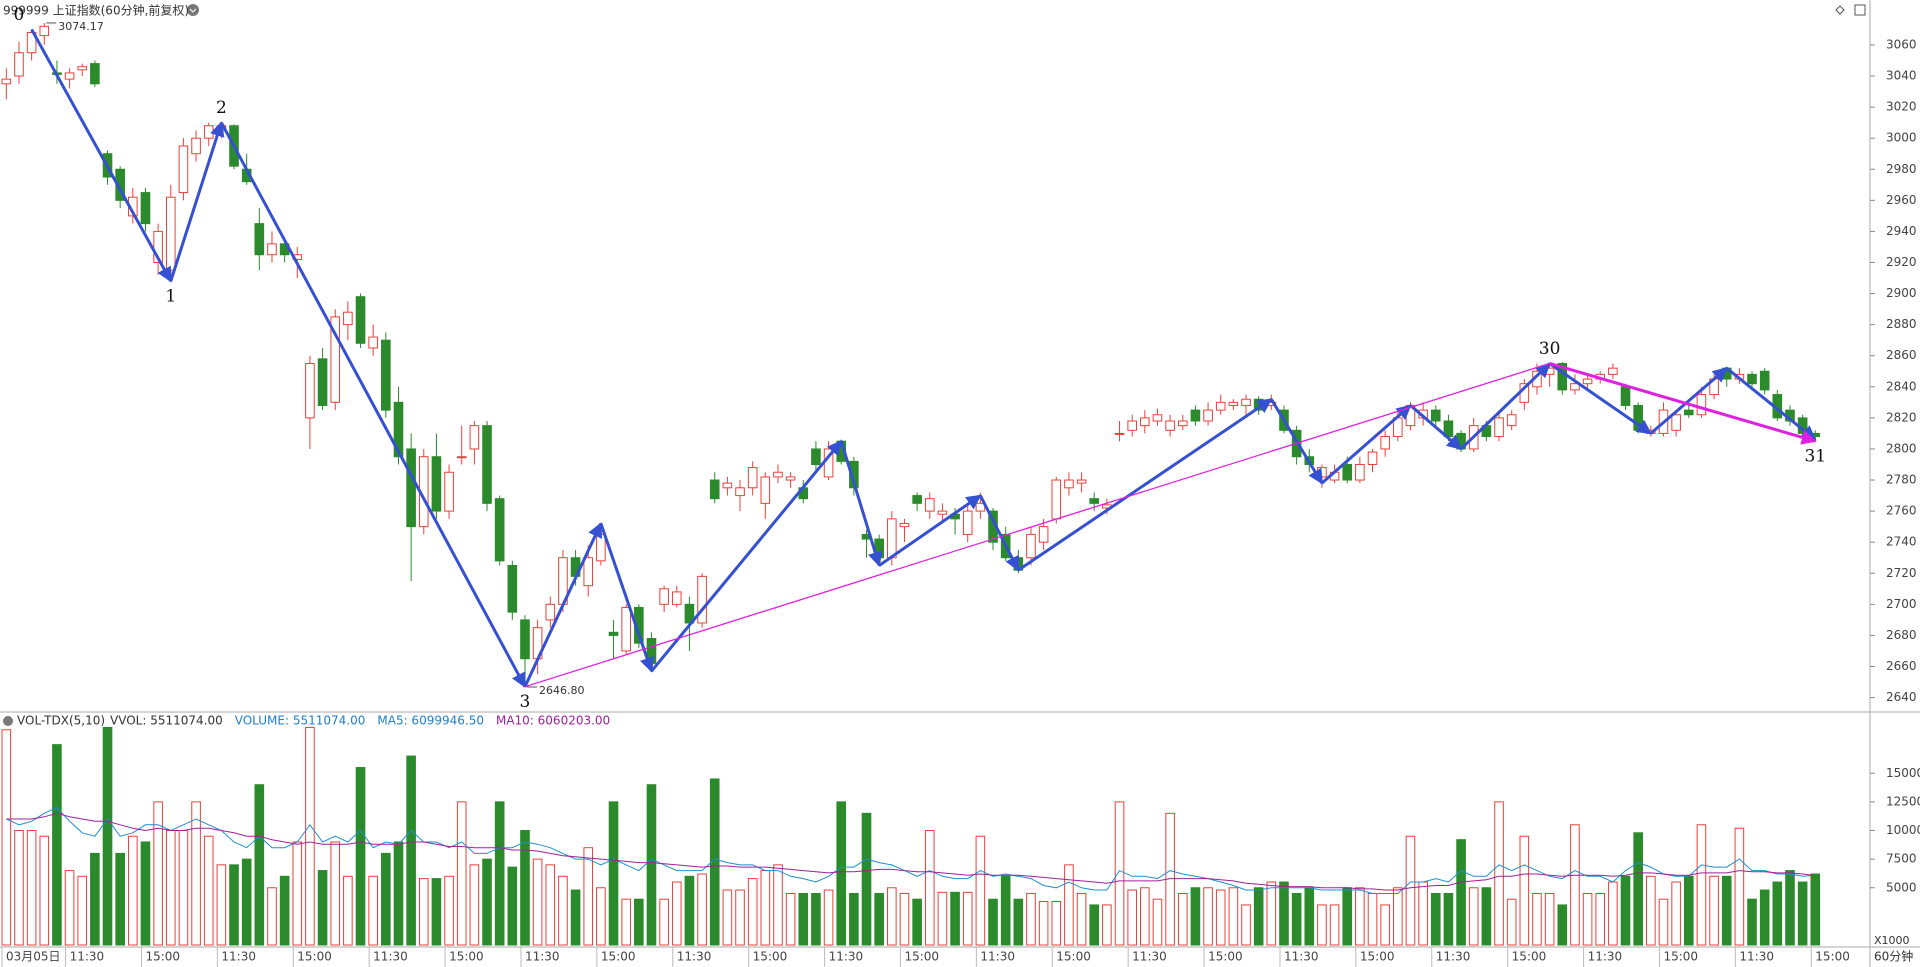 The width and height of the screenshot is (1920, 967). I want to click on y-tick-label: 3060, so click(1901, 44).